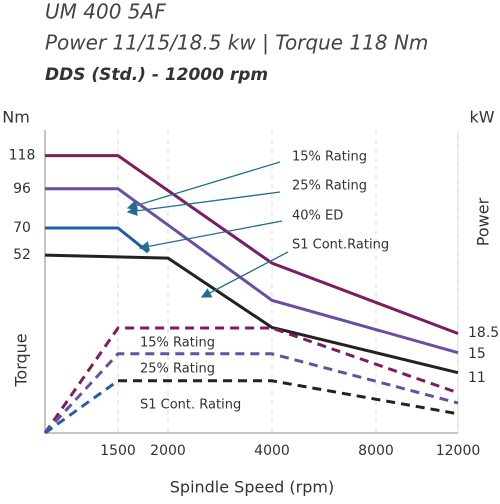  I want to click on chart-title: UM 400 5AF, so click(105, 12).